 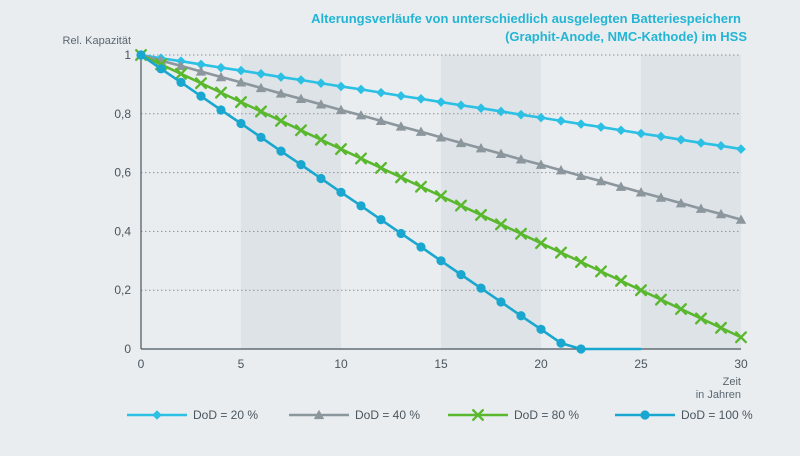 What do you see at coordinates (141, 364) in the screenshot?
I see `x-tick-label: 0` at bounding box center [141, 364].